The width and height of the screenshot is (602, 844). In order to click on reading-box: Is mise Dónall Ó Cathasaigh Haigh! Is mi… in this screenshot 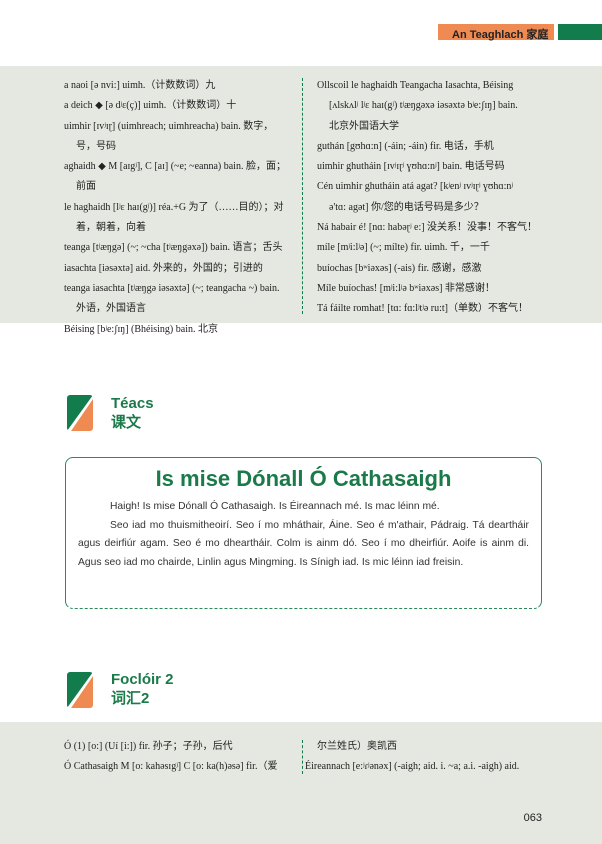, I will do `click(303, 533)`.